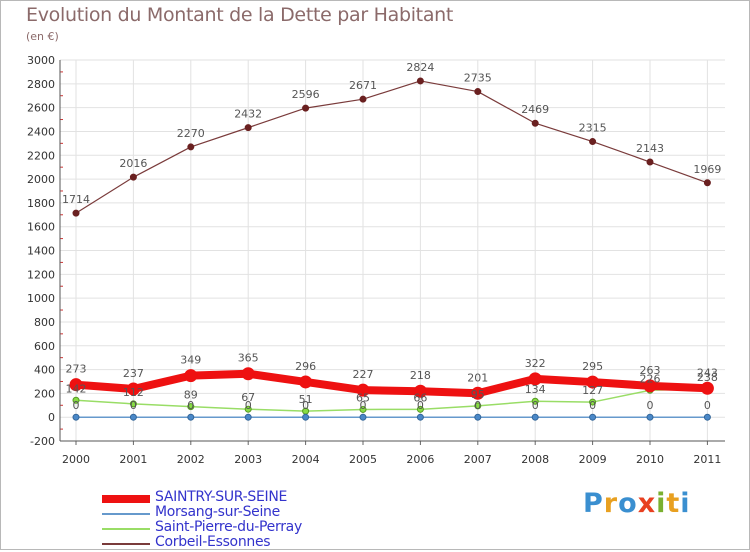 Image resolution: width=750 pixels, height=552 pixels. I want to click on y-tick-label: -200, so click(42, 441).